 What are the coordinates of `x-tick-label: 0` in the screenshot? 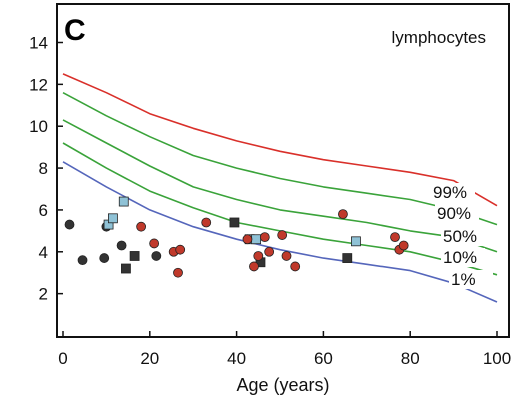 It's located at (62, 358).